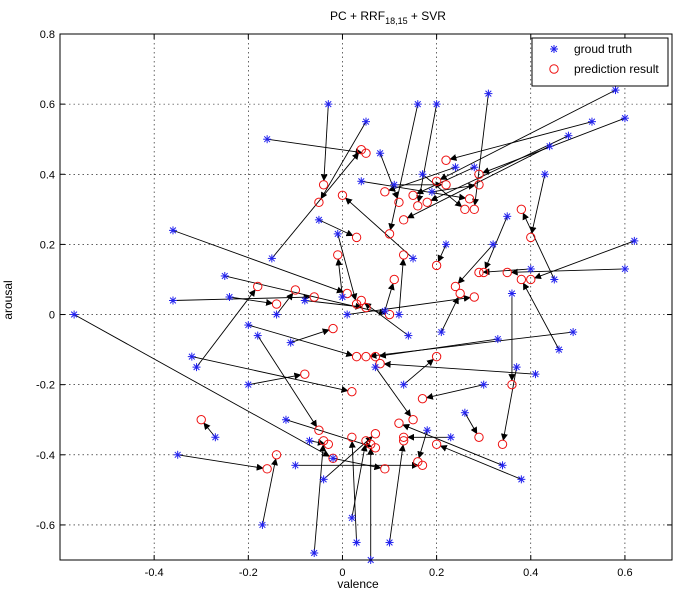 This screenshot has height=593, width=686. What do you see at coordinates (427, 16) in the screenshot?
I see `chart-title-suffix: + SVR` at bounding box center [427, 16].